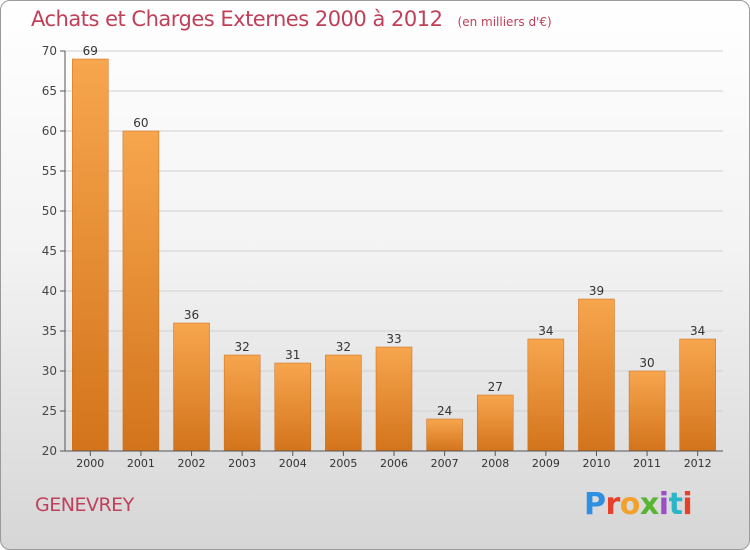 Image resolution: width=750 pixels, height=550 pixels. Describe the element at coordinates (292, 355) in the screenshot. I see `bar-value-label: 31` at that location.